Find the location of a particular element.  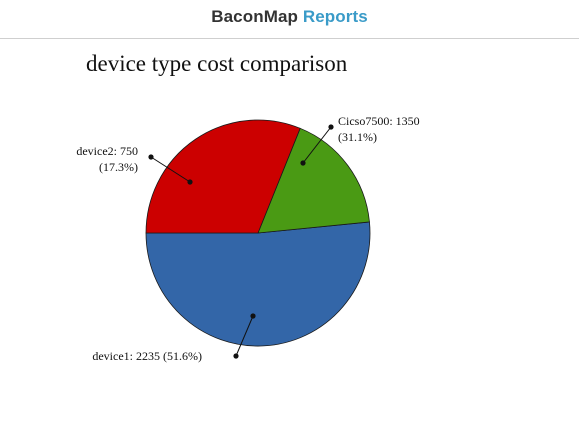

pie-slice-cicso7500 is located at coordinates (223, 176).